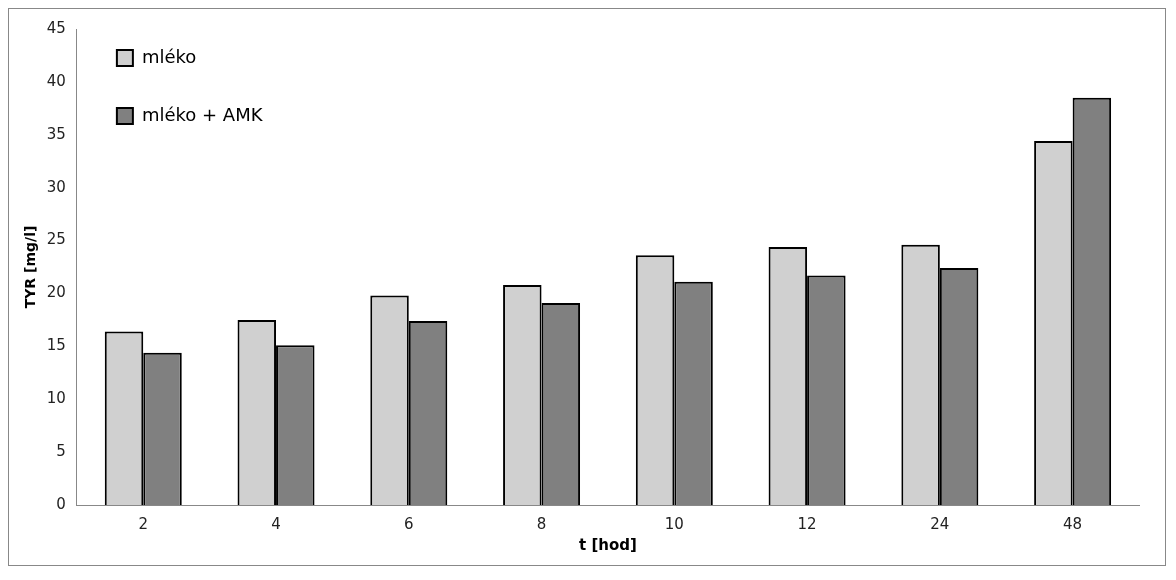 Image resolution: width=1176 pixels, height=580 pixels. I want to click on x-tick-label: 10, so click(674, 523).